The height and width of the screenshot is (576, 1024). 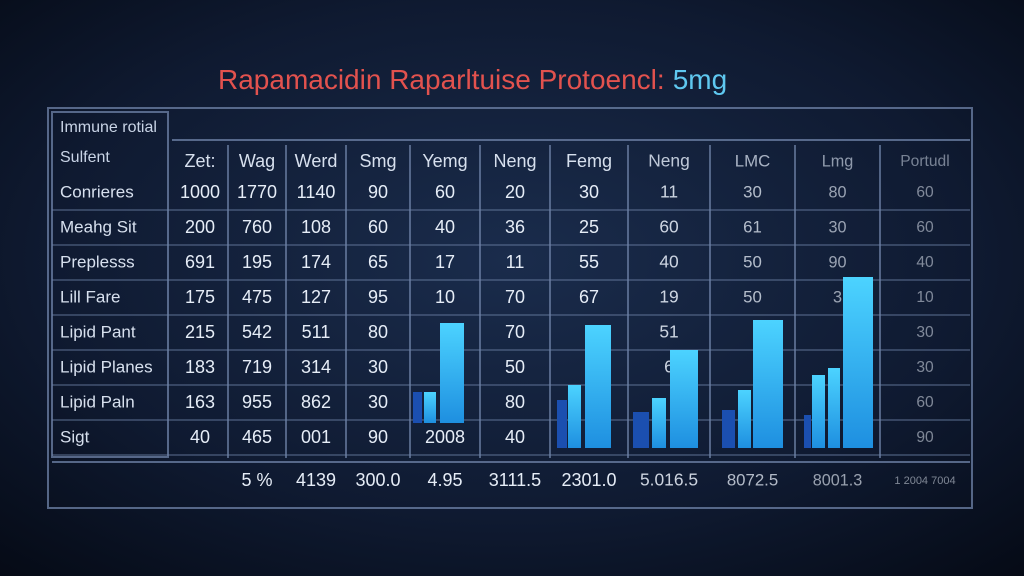 I want to click on cell: 55, so click(x=589, y=262).